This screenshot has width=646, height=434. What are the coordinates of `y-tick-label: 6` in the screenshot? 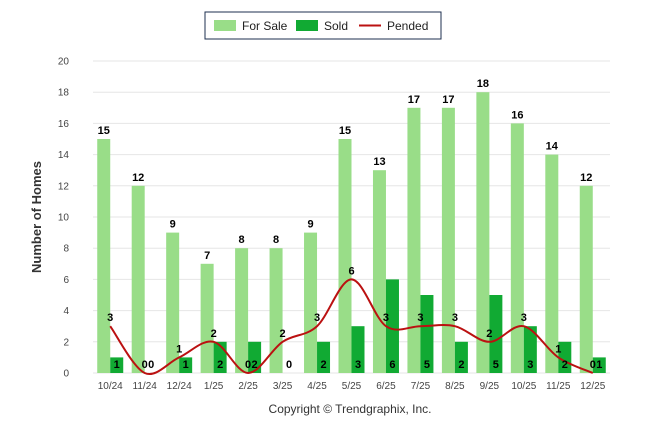 It's located at (66, 280).